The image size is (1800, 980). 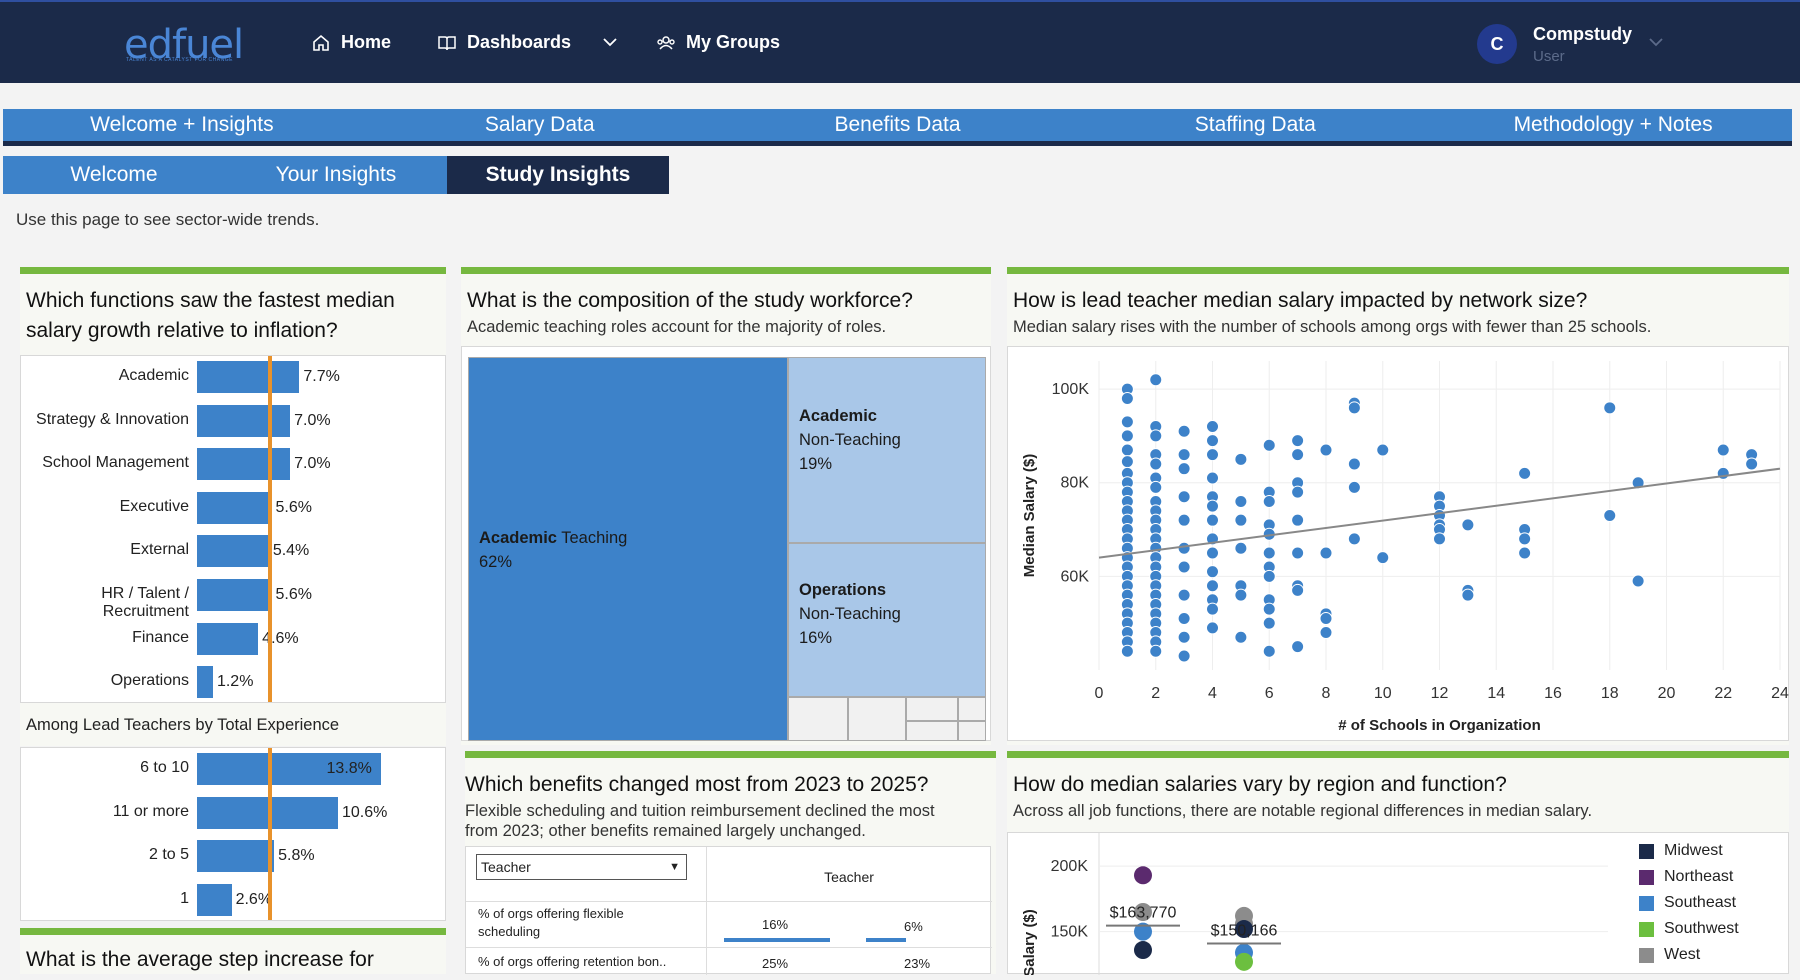 What do you see at coordinates (336, 175) in the screenshot?
I see `subtab-your-insights: Your Insights` at bounding box center [336, 175].